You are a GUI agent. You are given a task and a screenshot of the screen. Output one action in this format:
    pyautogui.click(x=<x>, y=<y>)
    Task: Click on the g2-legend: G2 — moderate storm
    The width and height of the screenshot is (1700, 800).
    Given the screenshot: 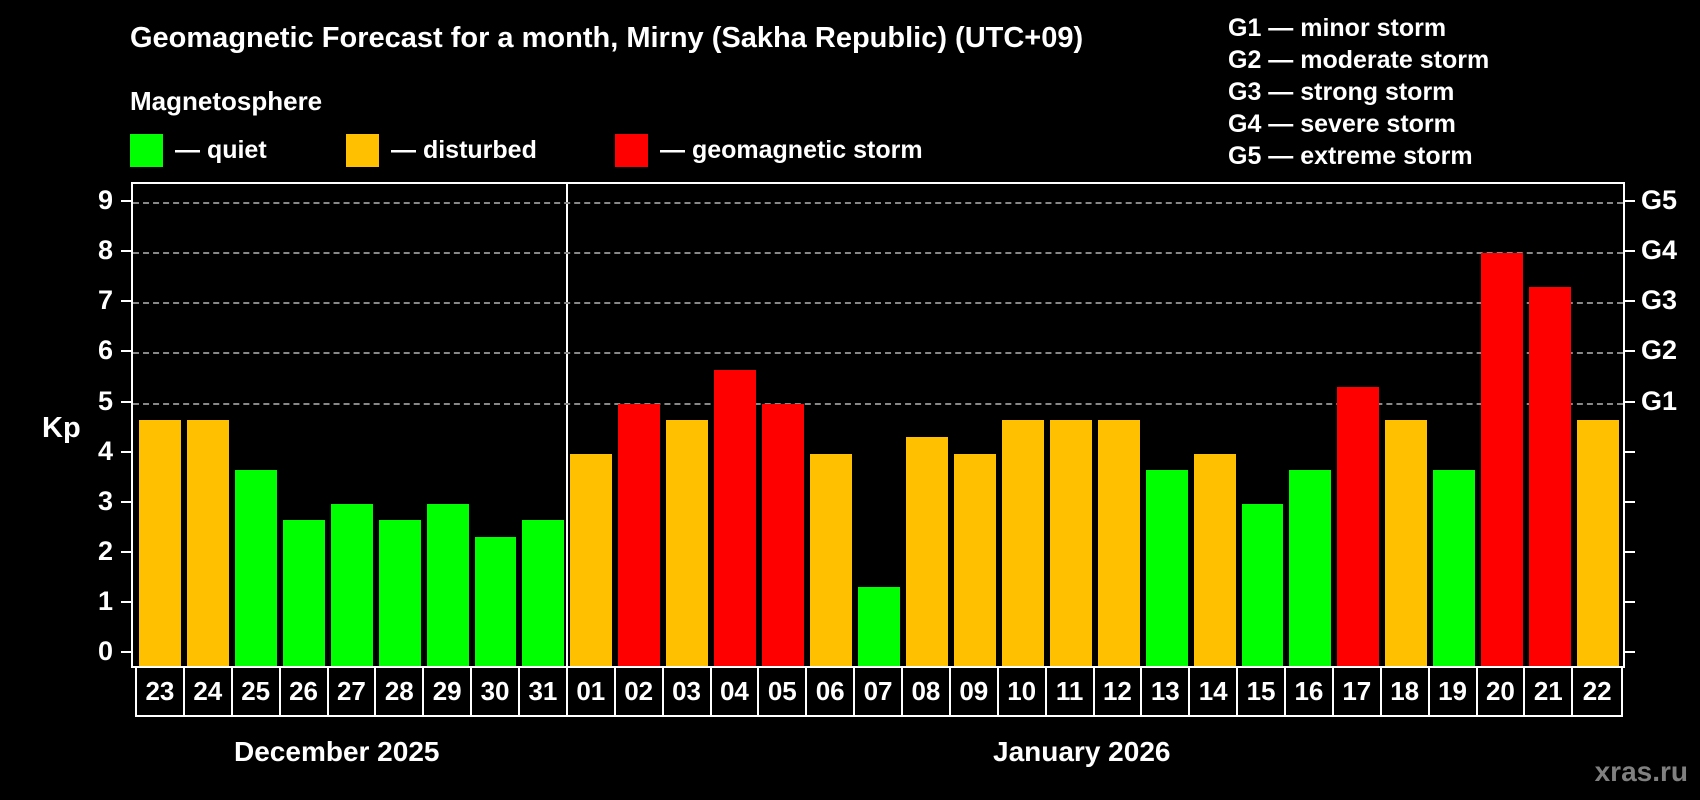 What is the action you would take?
    pyautogui.click(x=1359, y=60)
    